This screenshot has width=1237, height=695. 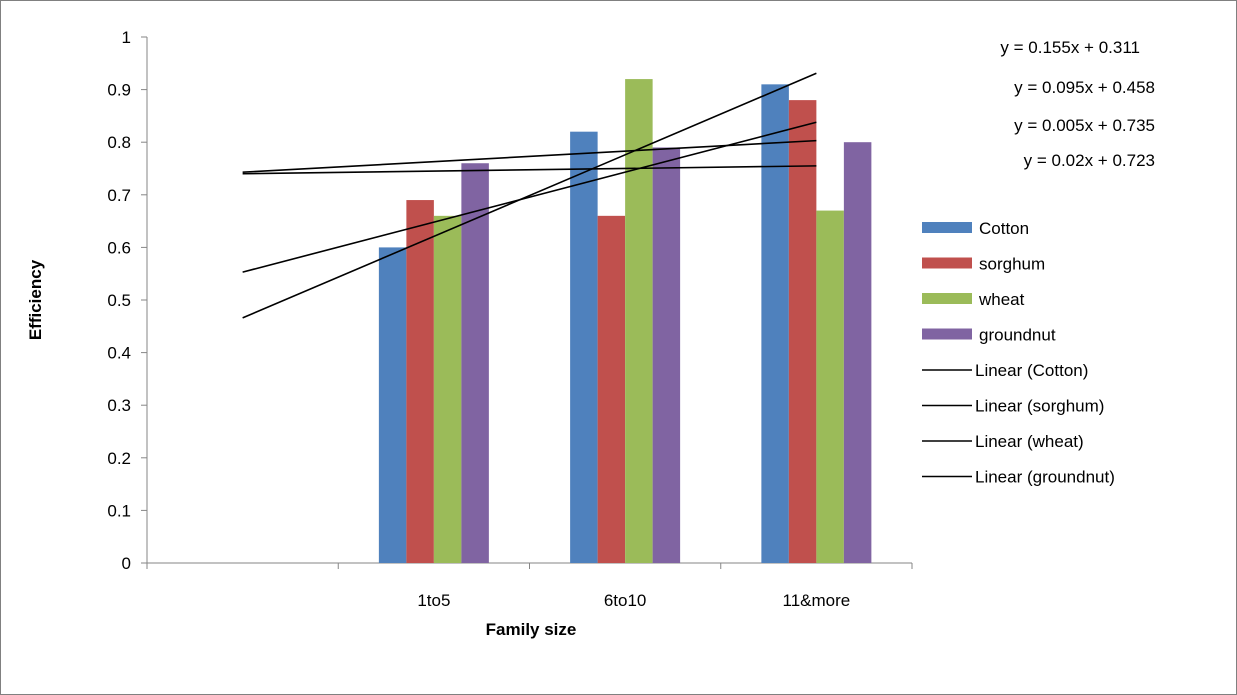 What do you see at coordinates (119, 353) in the screenshot?
I see `y-tick-label: 0.4` at bounding box center [119, 353].